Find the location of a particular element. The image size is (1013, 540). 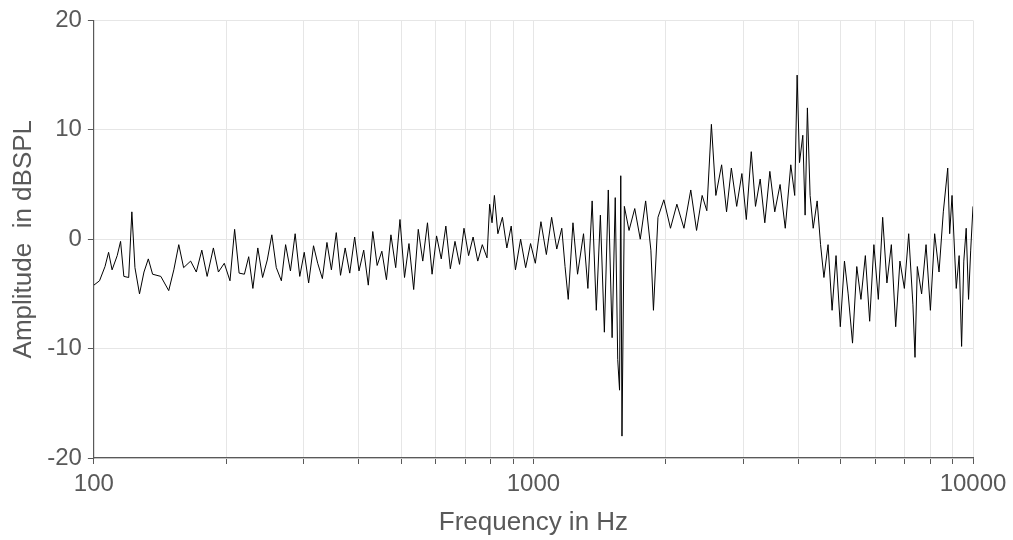

x-tick-label: 1000 is located at coordinates (533, 483).